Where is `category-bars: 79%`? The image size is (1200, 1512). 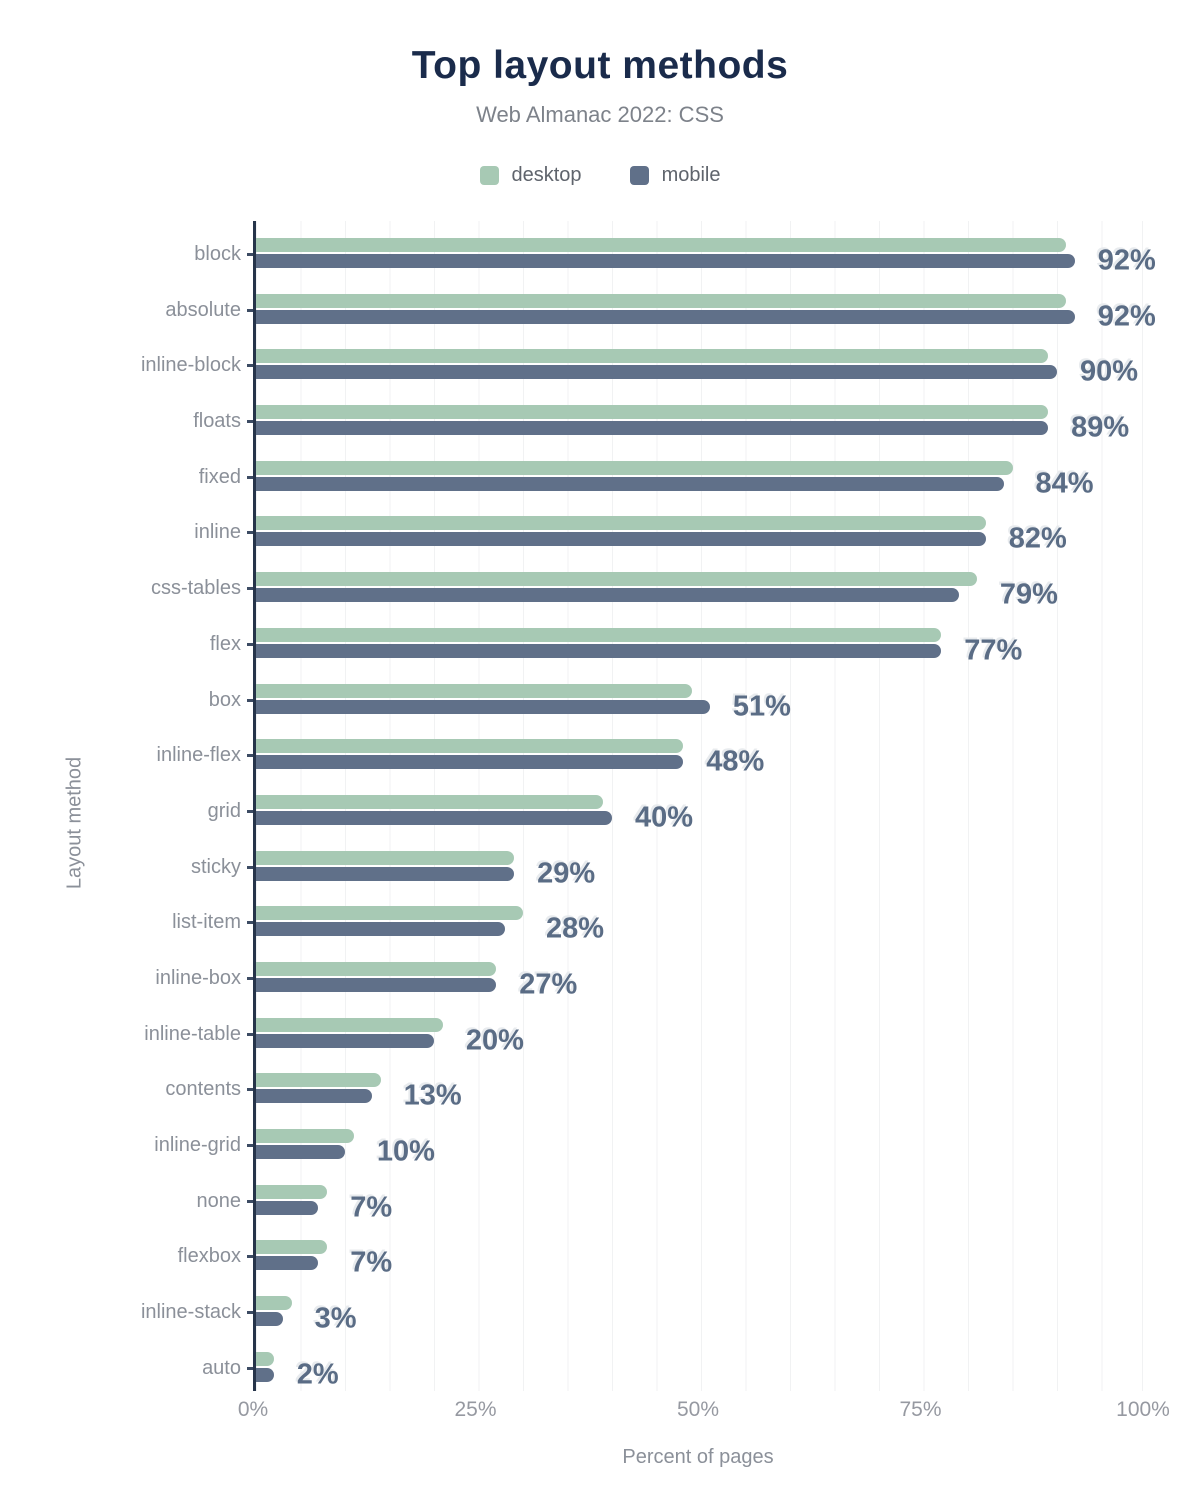
category-bars: 79% is located at coordinates (695, 583).